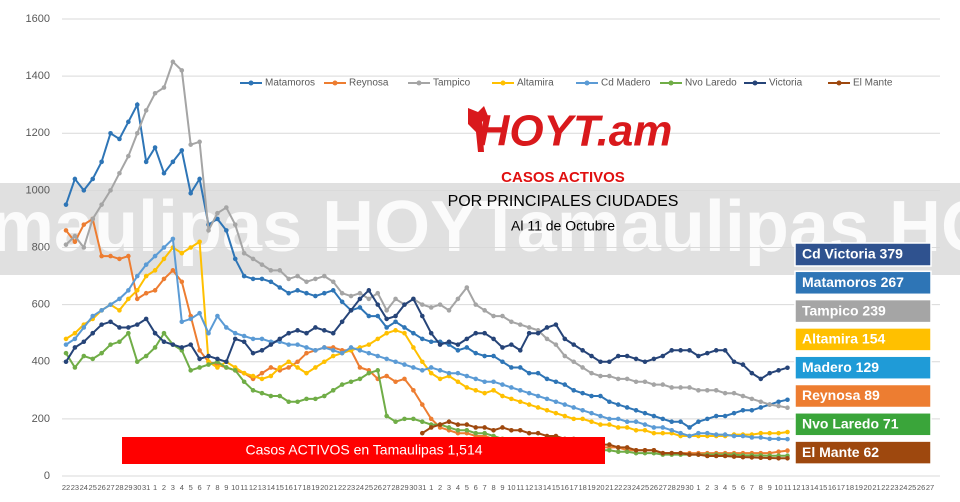  Describe the element at coordinates (689, 487) in the screenshot. I see `x-tick-label: 30` at that location.